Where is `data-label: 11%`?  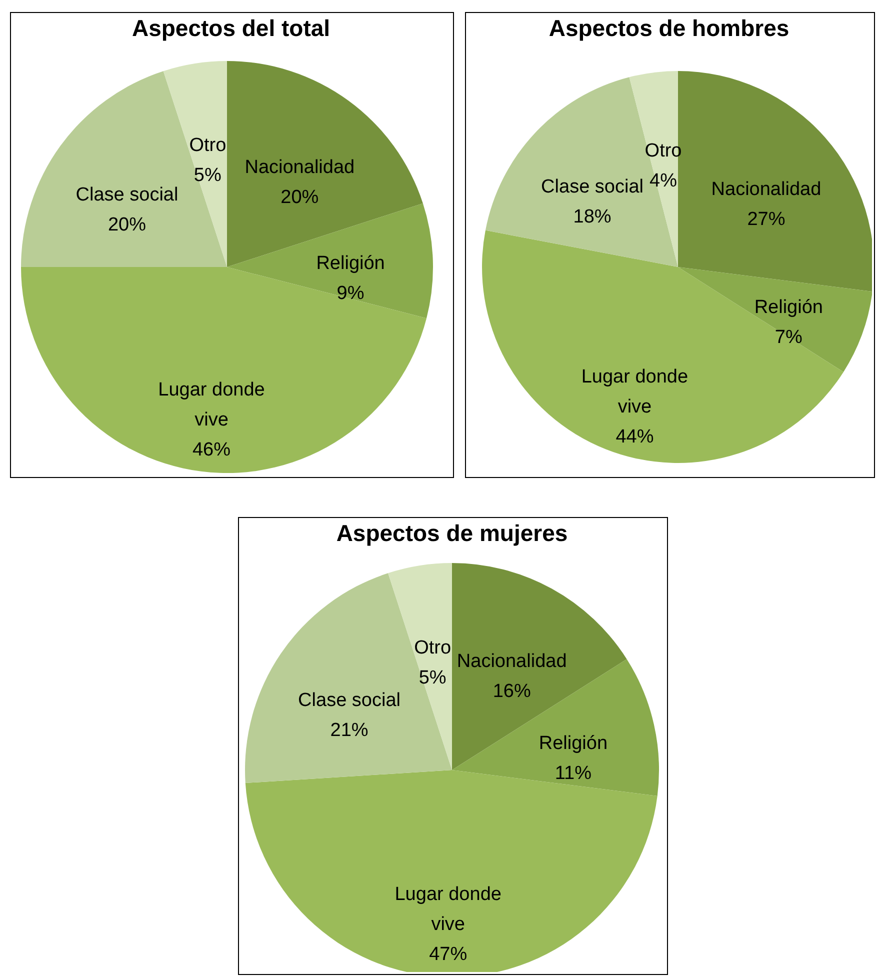 data-label: 11% is located at coordinates (573, 773).